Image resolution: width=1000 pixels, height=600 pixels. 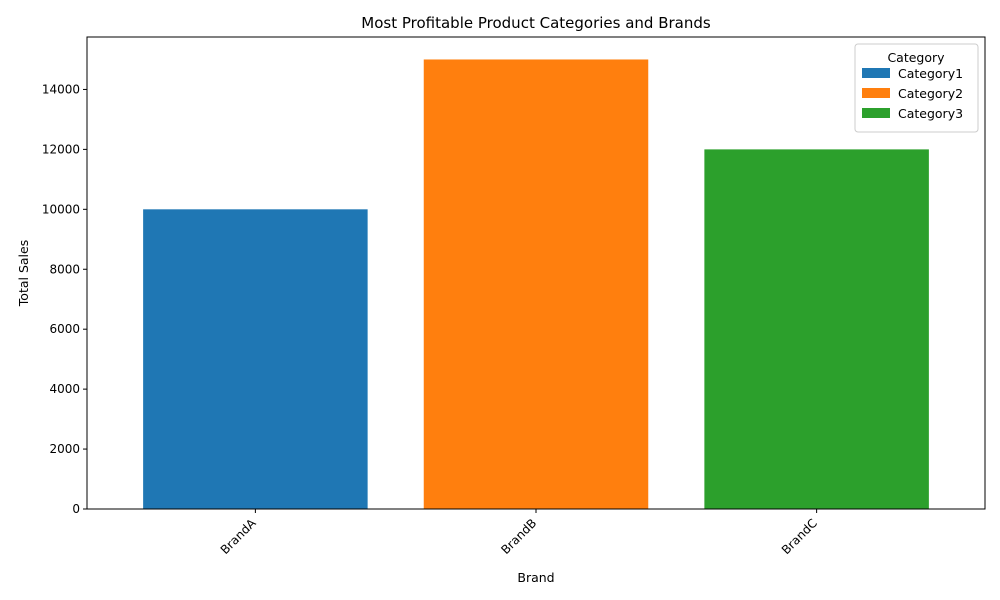 What do you see at coordinates (816, 329) in the screenshot?
I see `bar-brandc` at bounding box center [816, 329].